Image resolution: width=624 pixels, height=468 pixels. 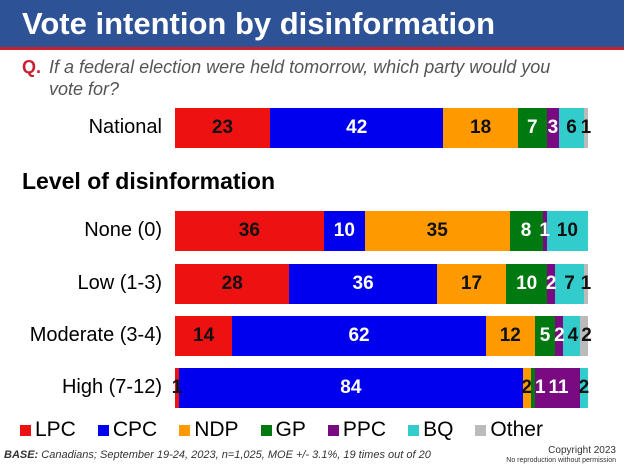 I want to click on data-label: 42, so click(x=357, y=127).